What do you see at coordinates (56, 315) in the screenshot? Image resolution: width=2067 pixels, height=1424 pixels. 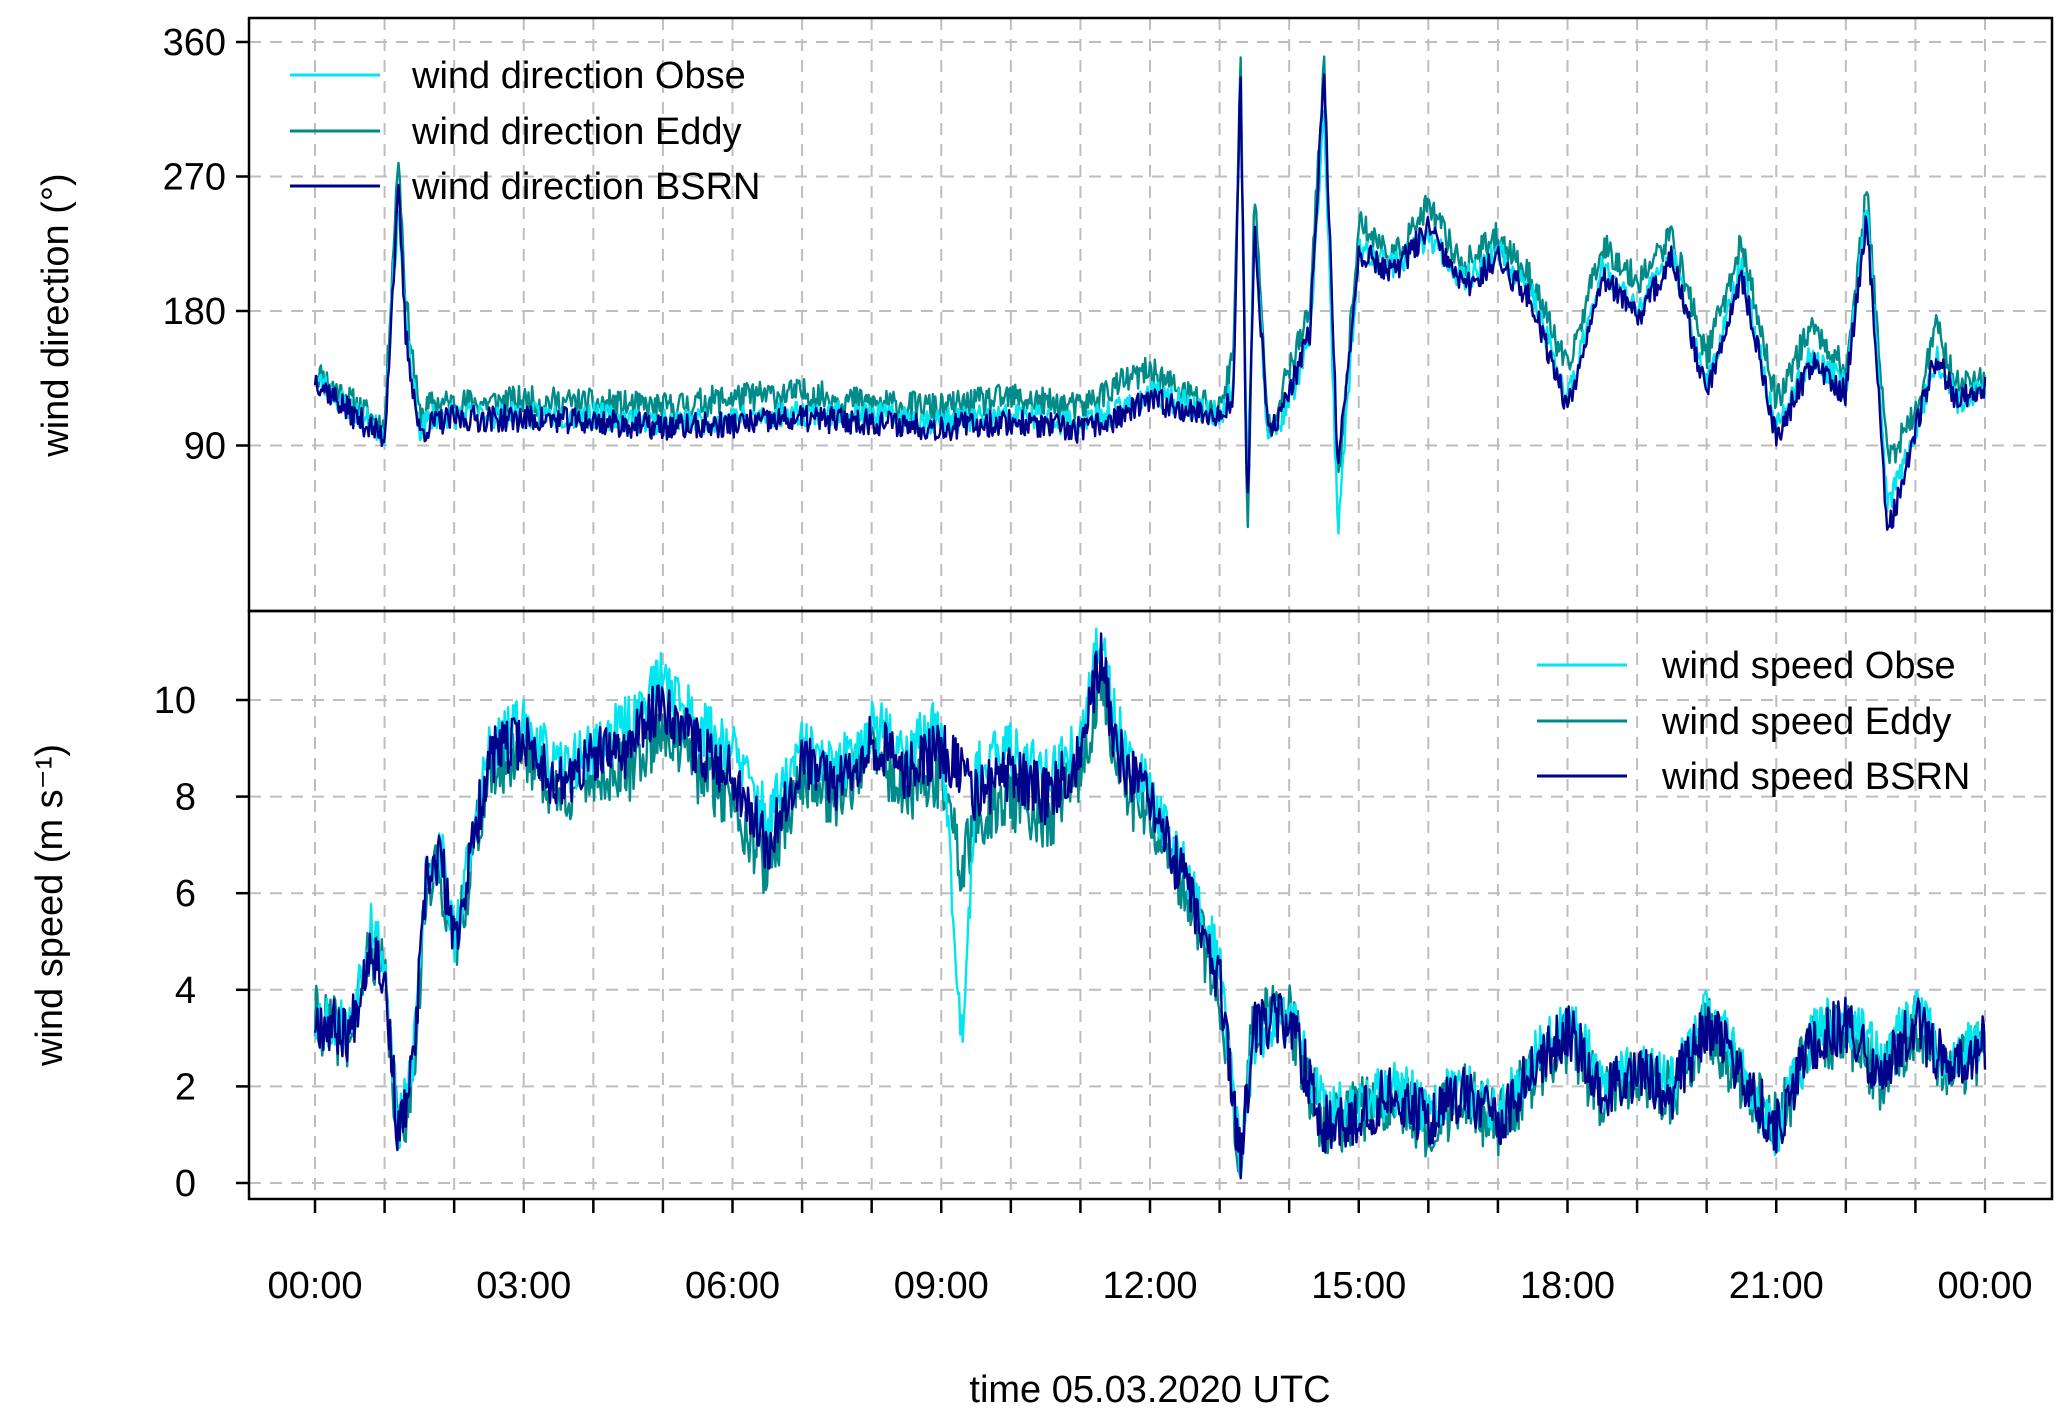 I see `top-y-axis-label: wind direction (°)` at bounding box center [56, 315].